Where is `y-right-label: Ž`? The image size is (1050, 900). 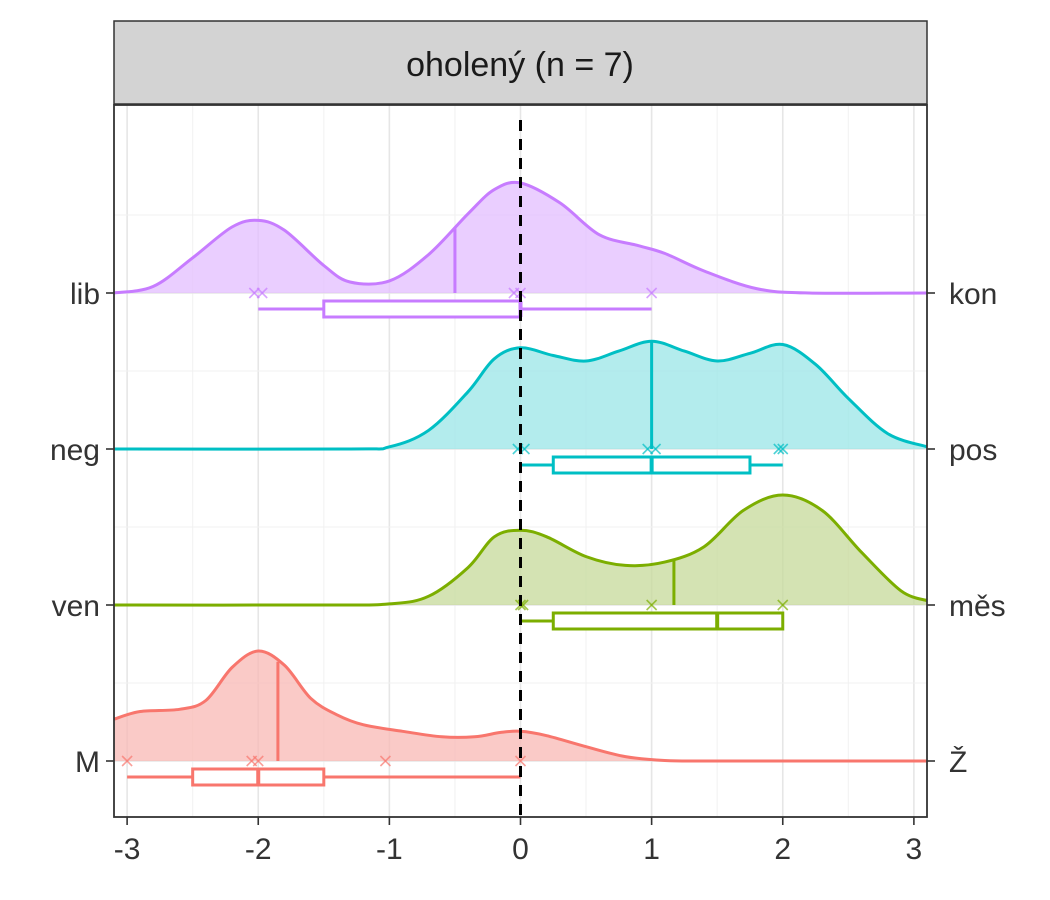 y-right-label: Ž is located at coordinates (958, 762).